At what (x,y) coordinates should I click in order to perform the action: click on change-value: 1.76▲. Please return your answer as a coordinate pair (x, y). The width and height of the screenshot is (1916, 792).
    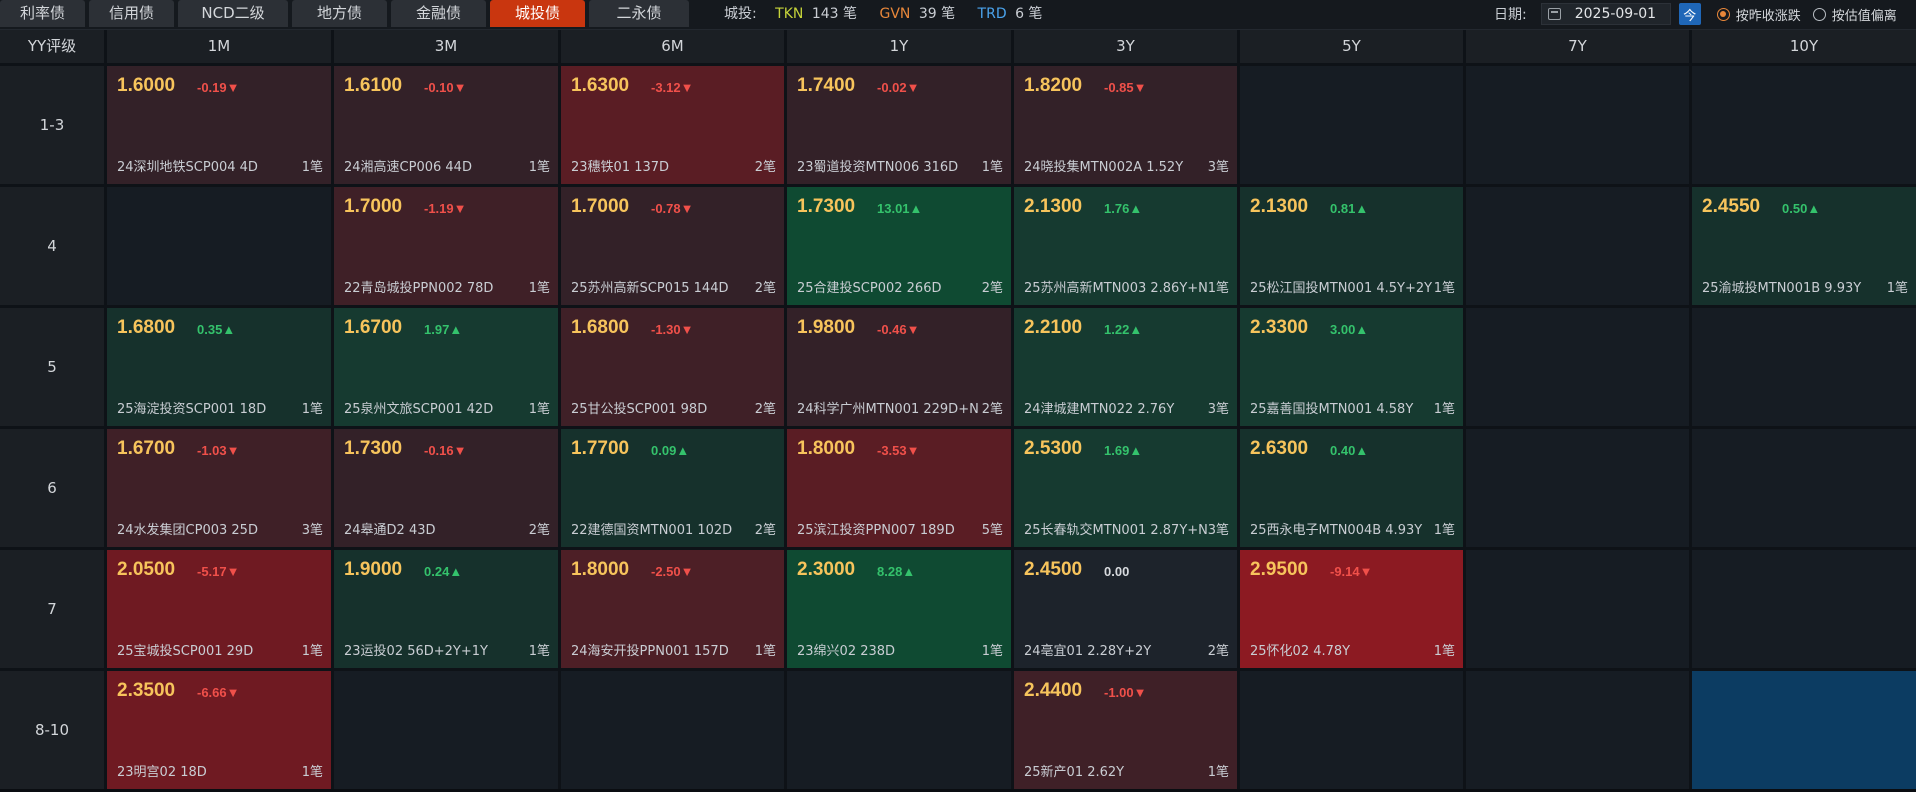
    Looking at the image, I should click on (1123, 208).